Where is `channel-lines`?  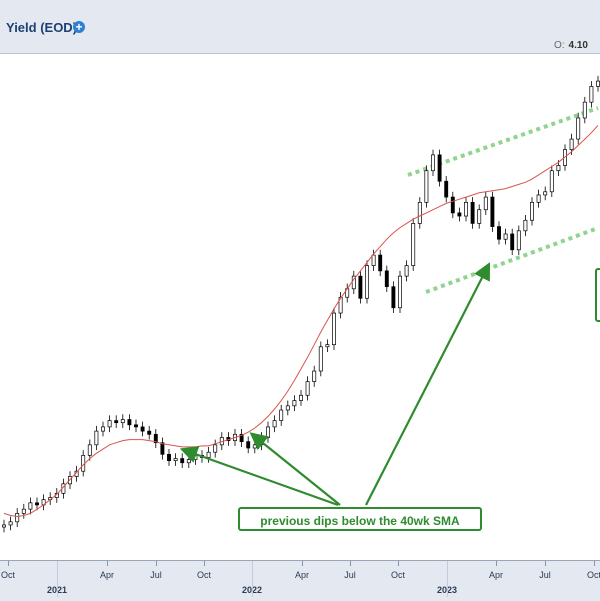 channel-lines is located at coordinates (503, 200).